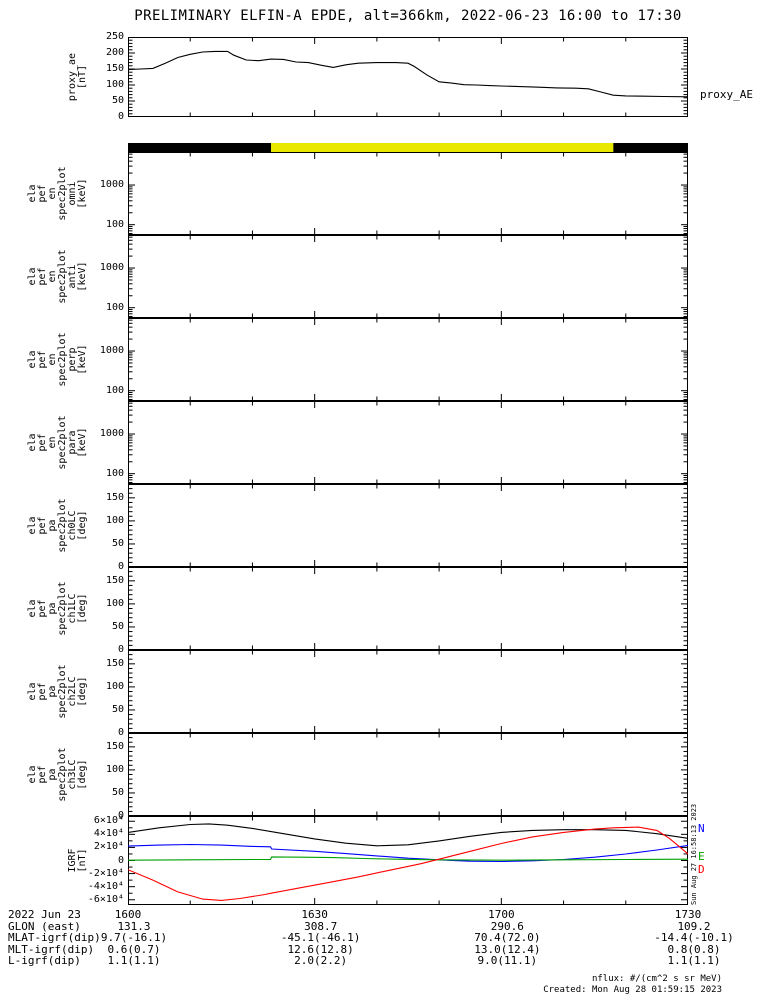 The image size is (775, 1000). I want to click on proxy_ae-panel, so click(408, 77).